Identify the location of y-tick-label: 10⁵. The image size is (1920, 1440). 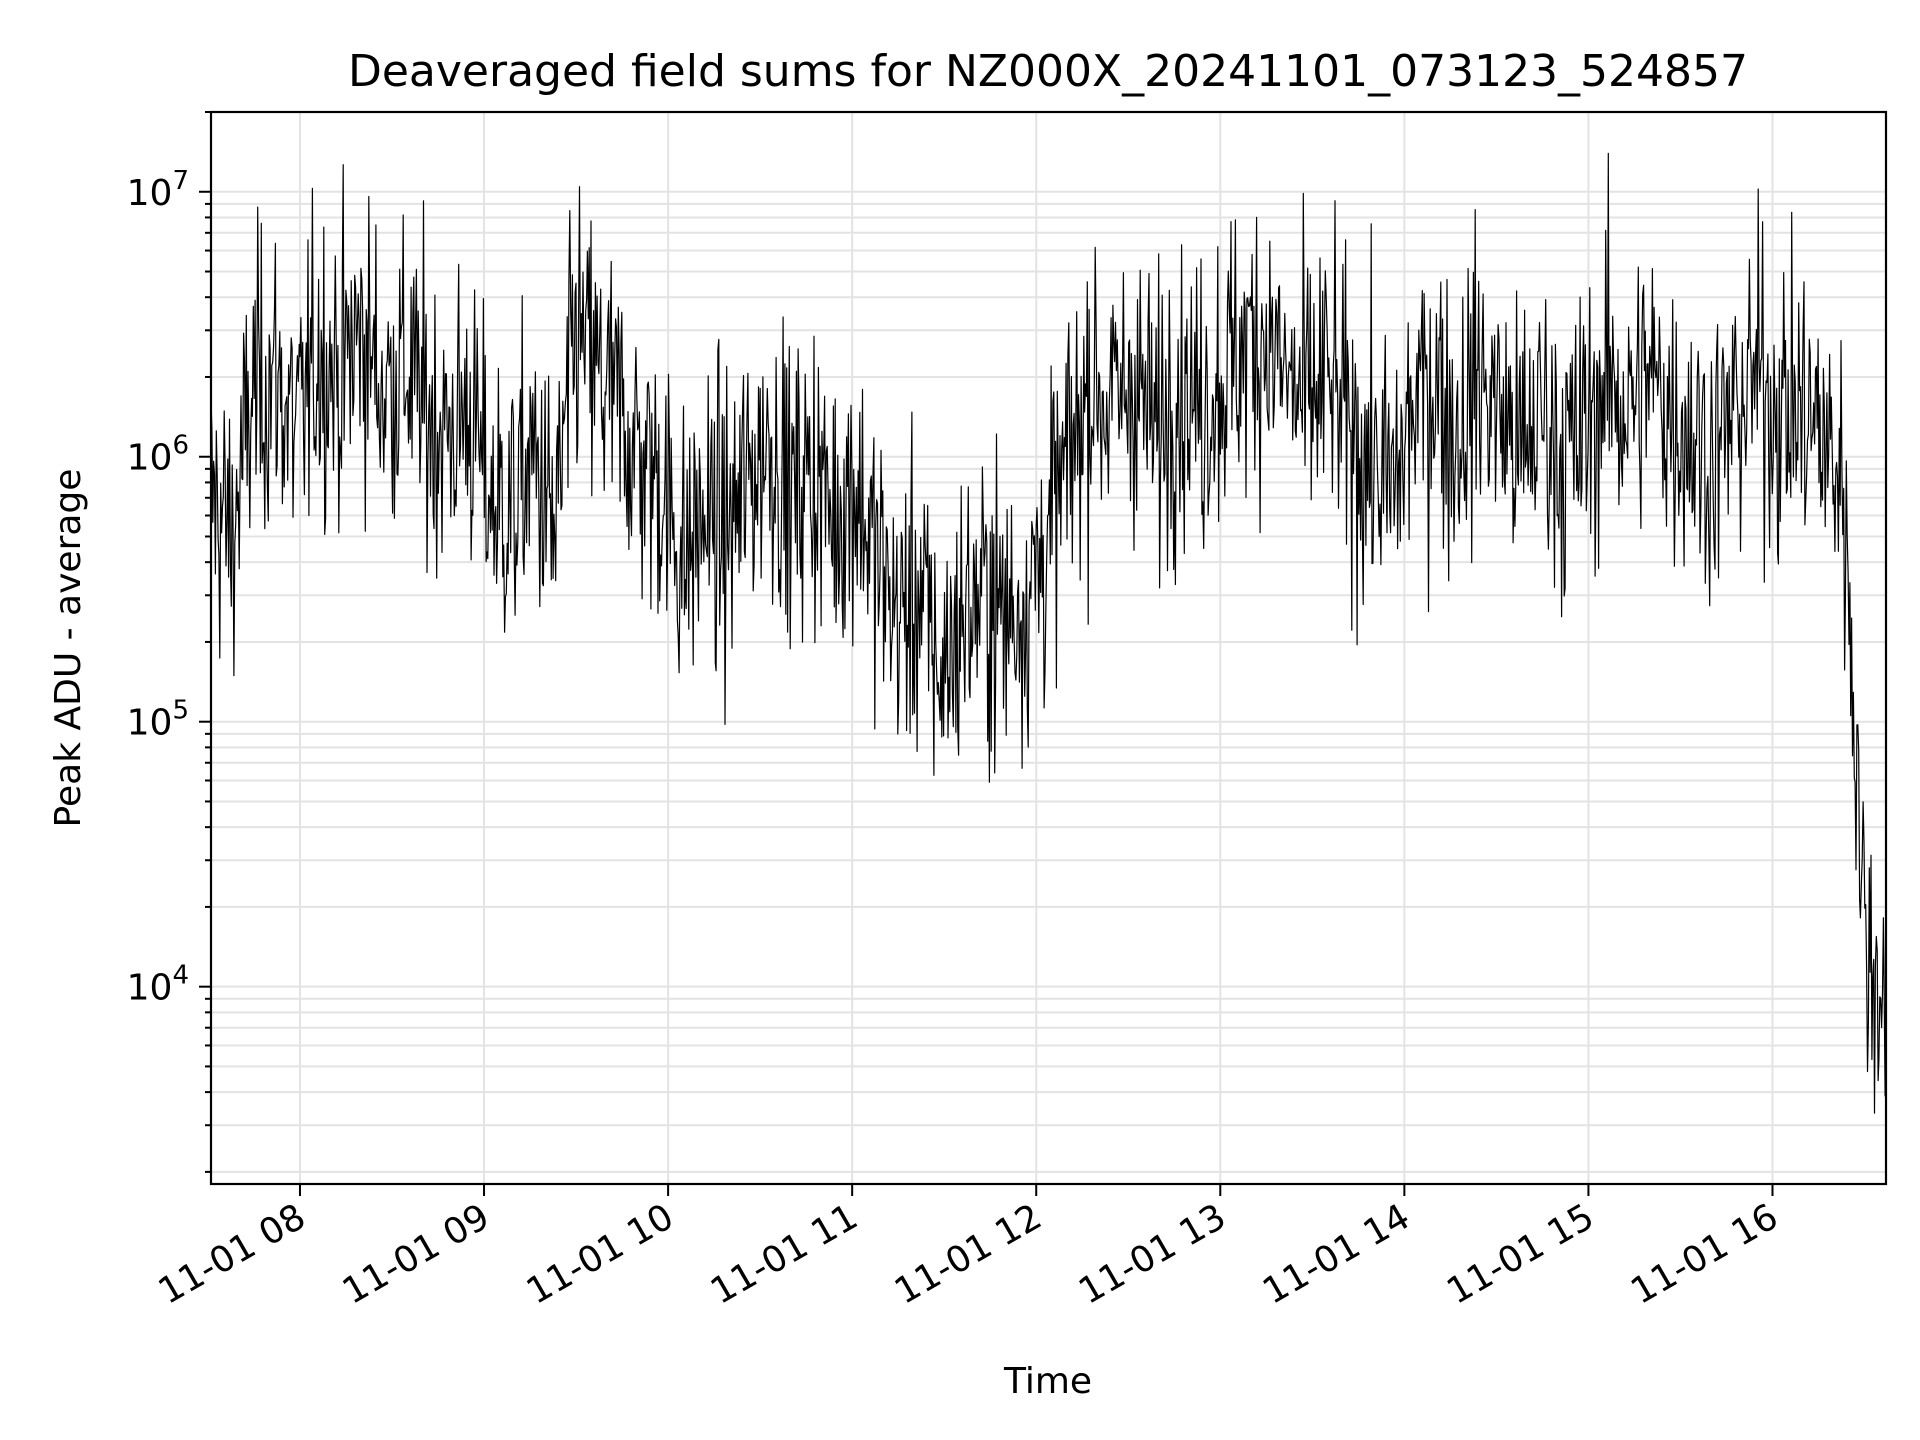
(158, 720).